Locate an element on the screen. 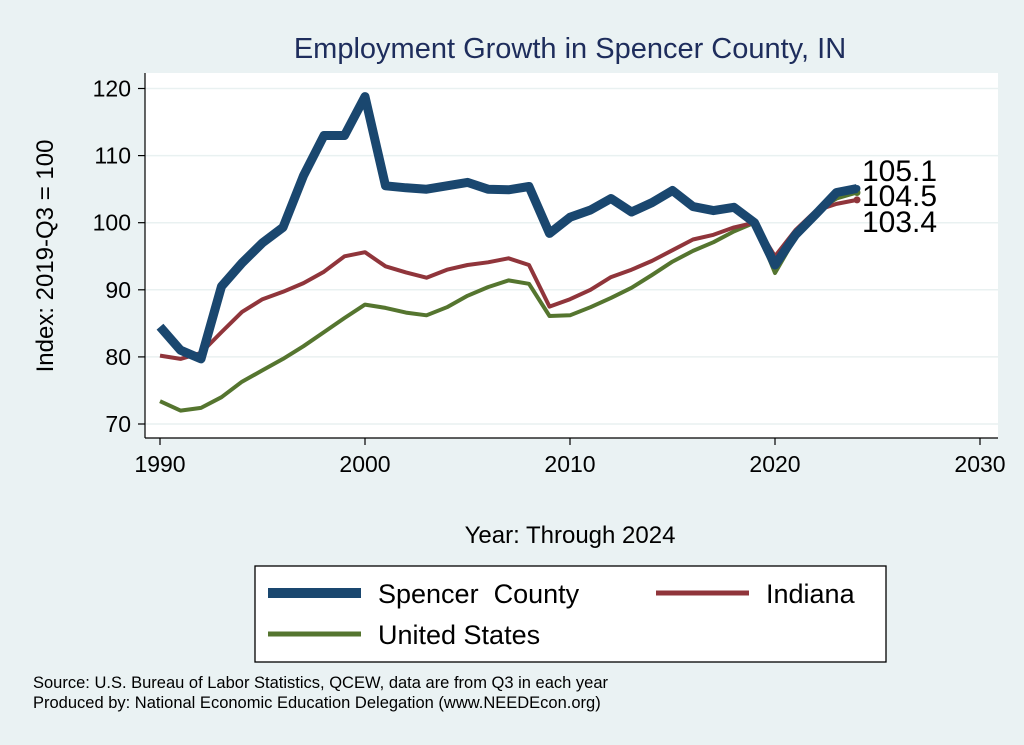 The height and width of the screenshot is (745, 1024). end-label-0: 105.1 is located at coordinates (899, 171).